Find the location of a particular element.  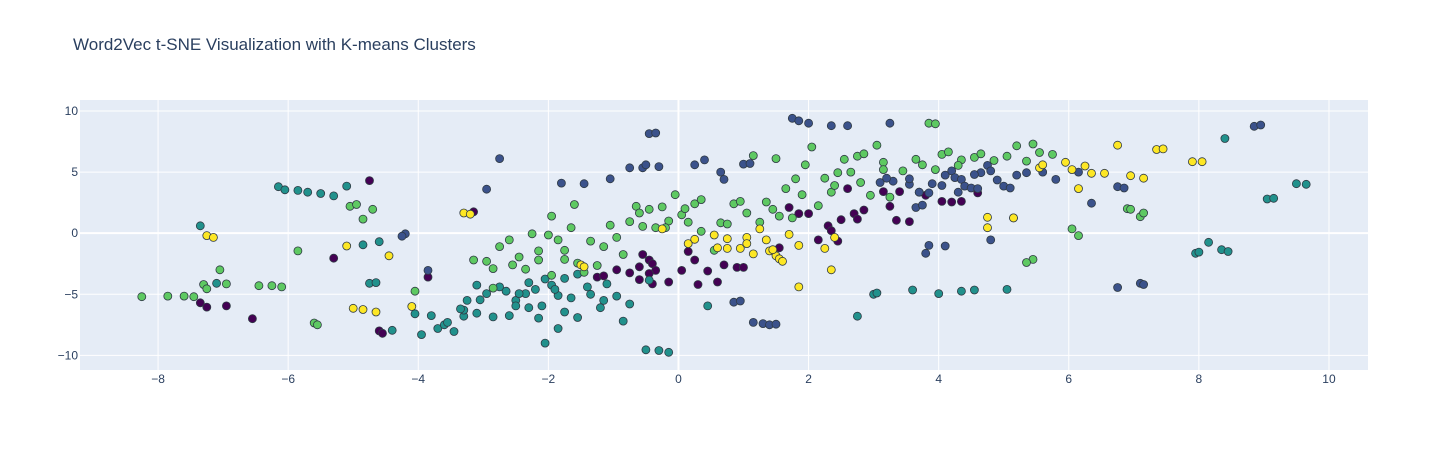

x-tick-label: 4 is located at coordinates (938, 379).